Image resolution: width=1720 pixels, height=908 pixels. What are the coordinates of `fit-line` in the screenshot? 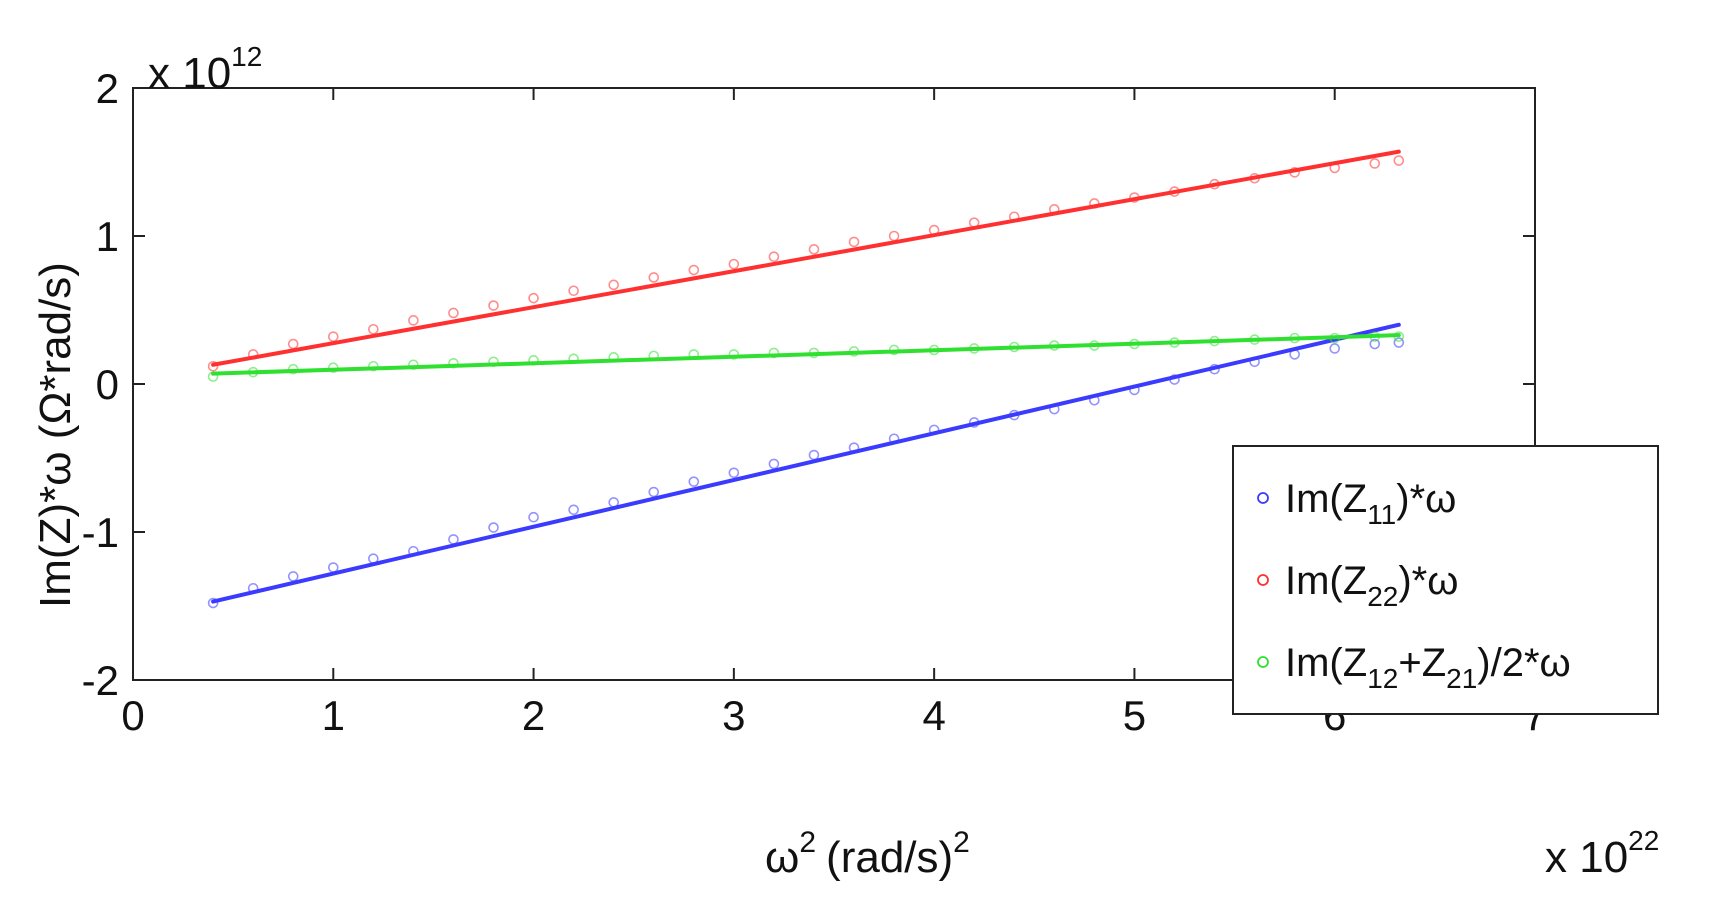 It's located at (806, 354).